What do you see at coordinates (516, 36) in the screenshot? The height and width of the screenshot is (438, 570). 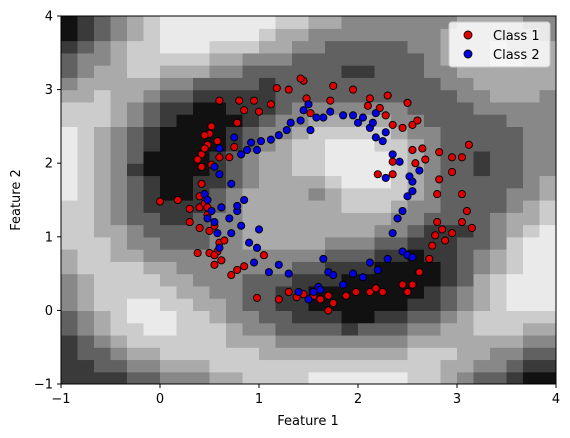 I see `legend-label: Class 1` at bounding box center [516, 36].